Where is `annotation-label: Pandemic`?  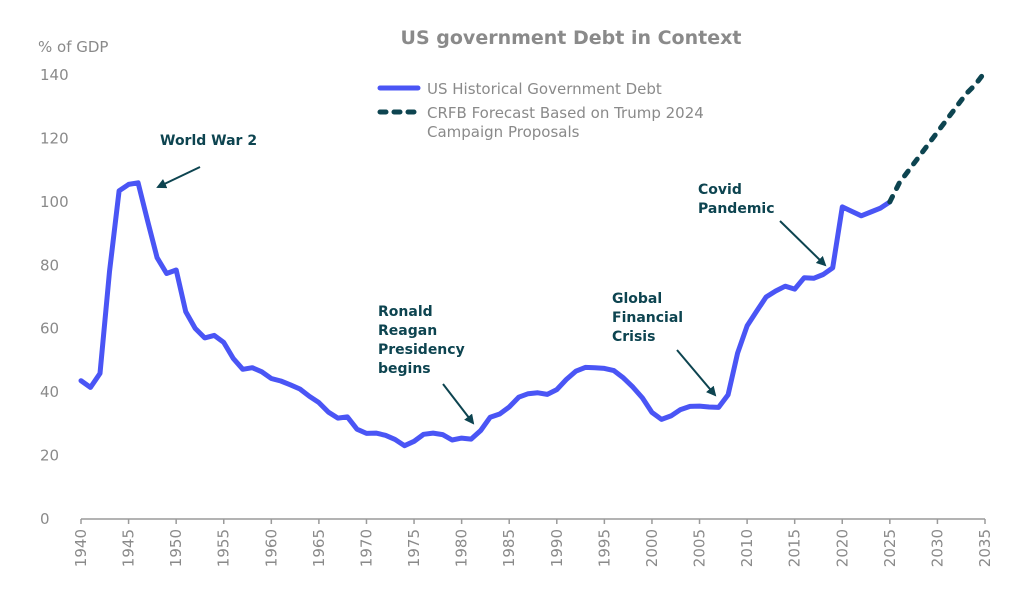
annotation-label: Pandemic is located at coordinates (736, 209).